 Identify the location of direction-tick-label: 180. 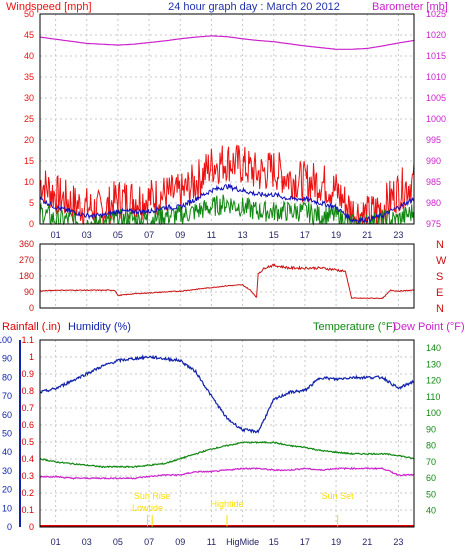
(26, 276).